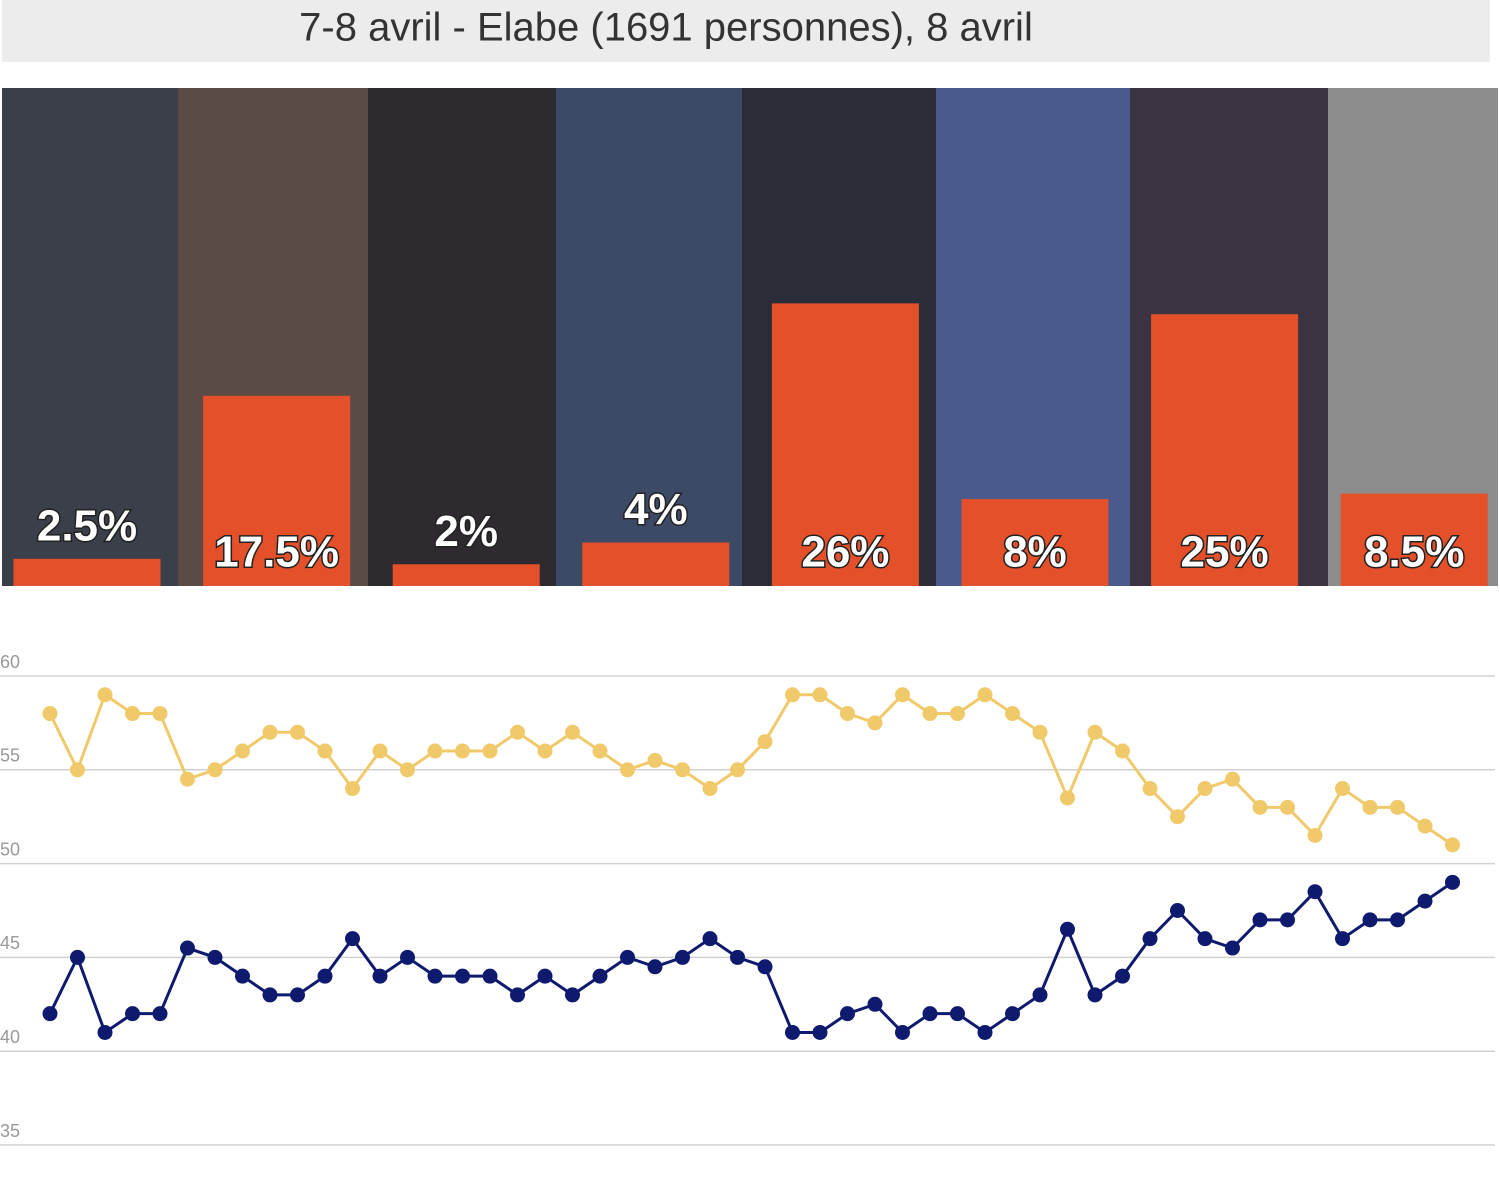 The image size is (1500, 1194). I want to click on value-label: 25%, so click(1225, 552).